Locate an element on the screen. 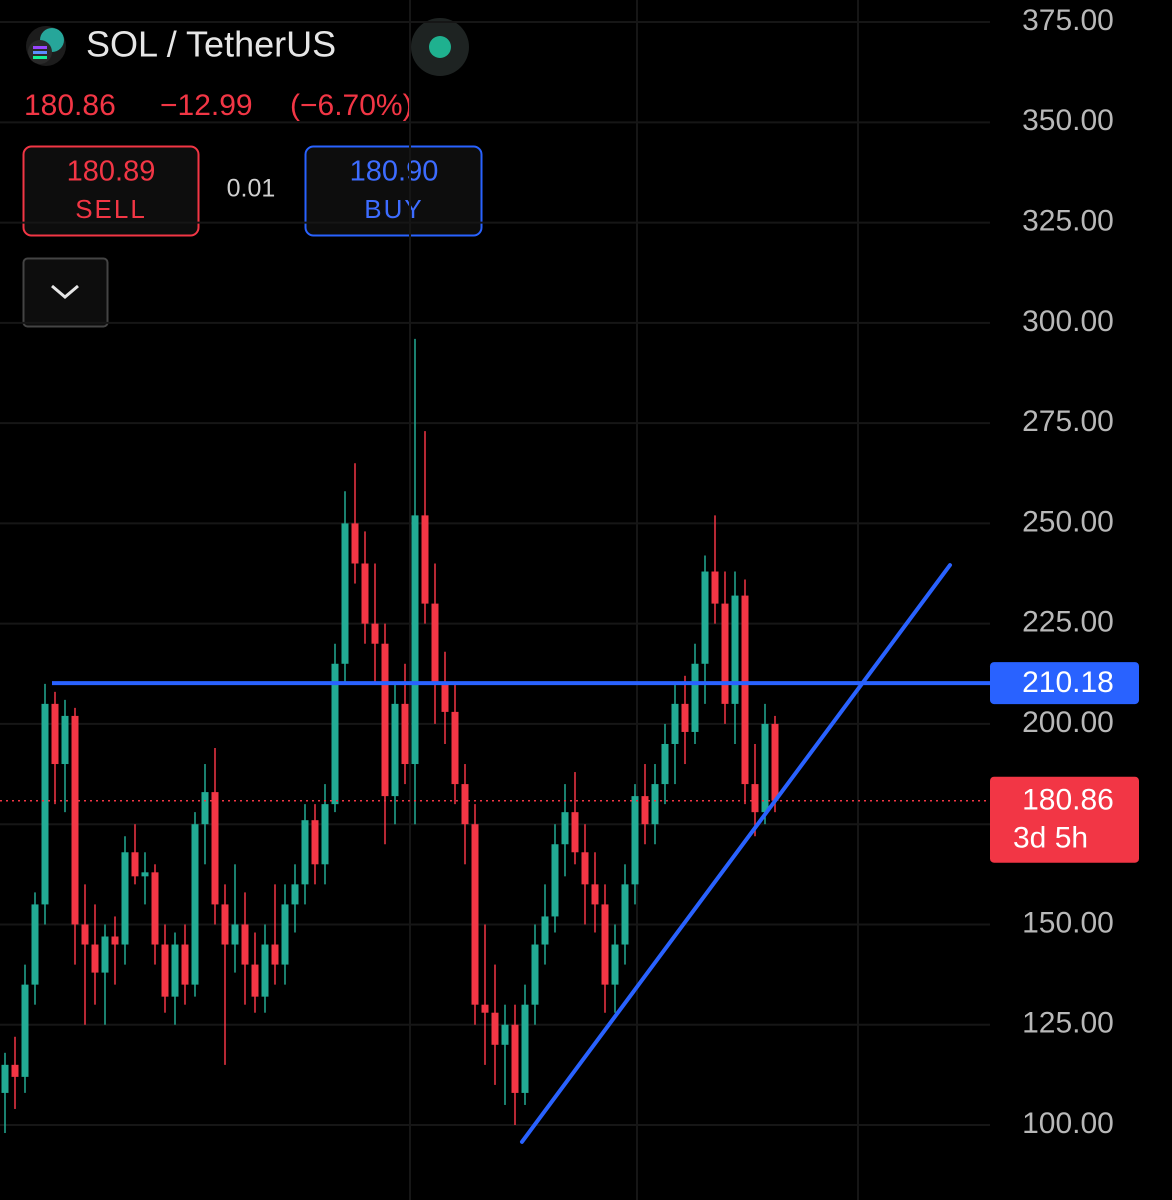 This screenshot has height=1200, width=1172. last-price-box is located at coordinates (1064, 819).